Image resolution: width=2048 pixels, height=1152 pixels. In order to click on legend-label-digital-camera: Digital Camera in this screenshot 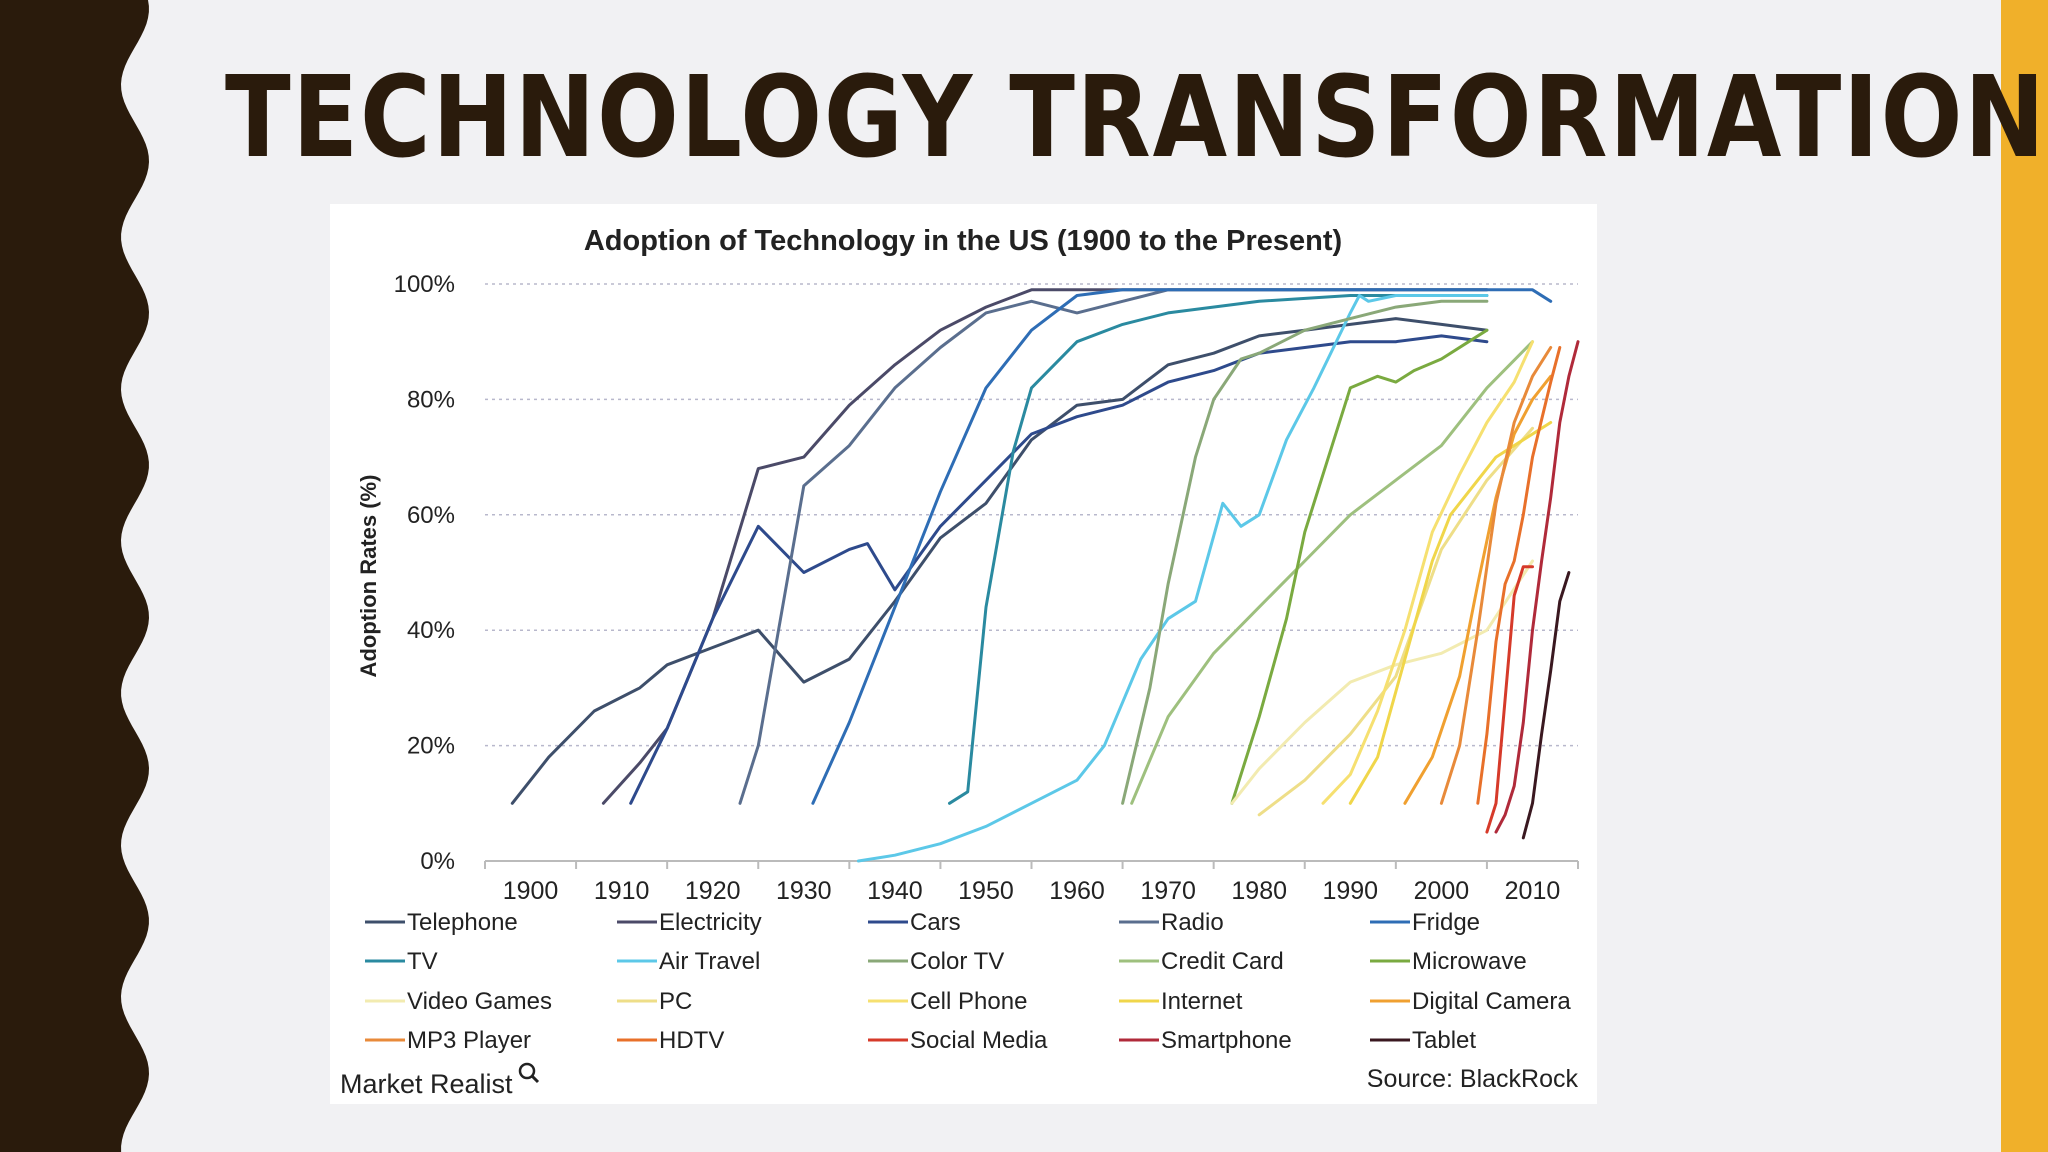, I will do `click(1491, 1001)`.